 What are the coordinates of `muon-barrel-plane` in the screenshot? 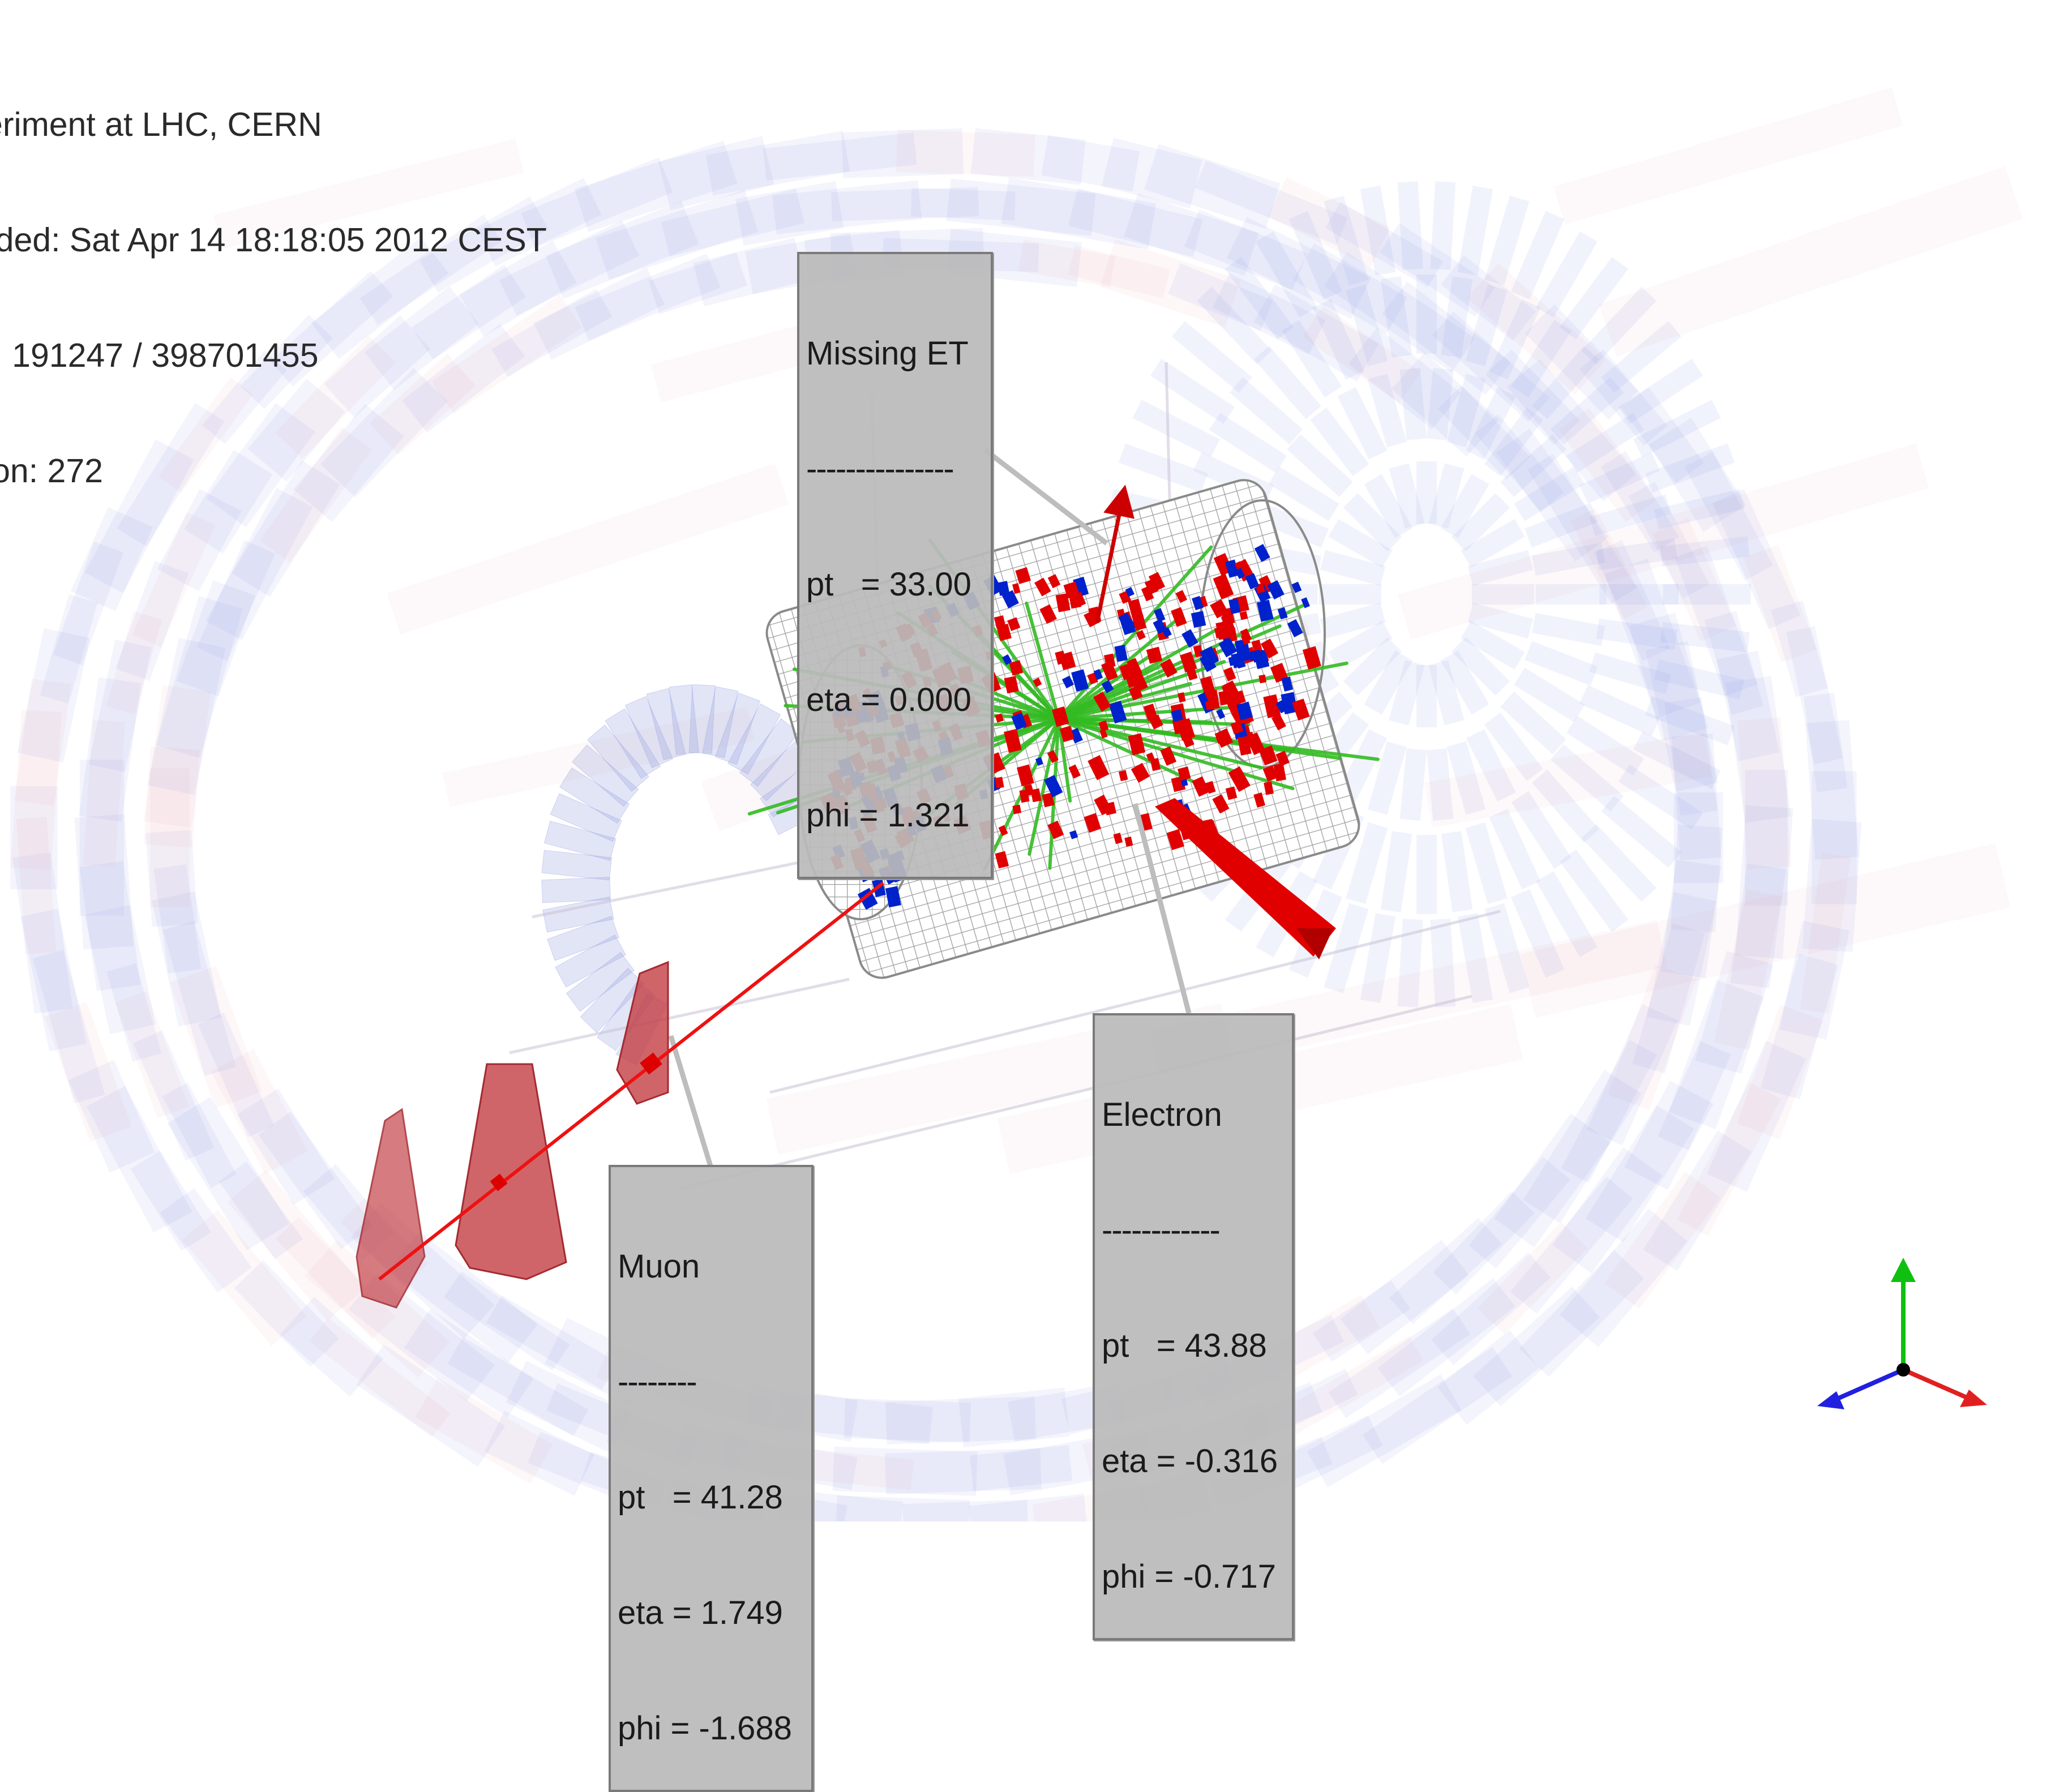 It's located at (1729, 157).